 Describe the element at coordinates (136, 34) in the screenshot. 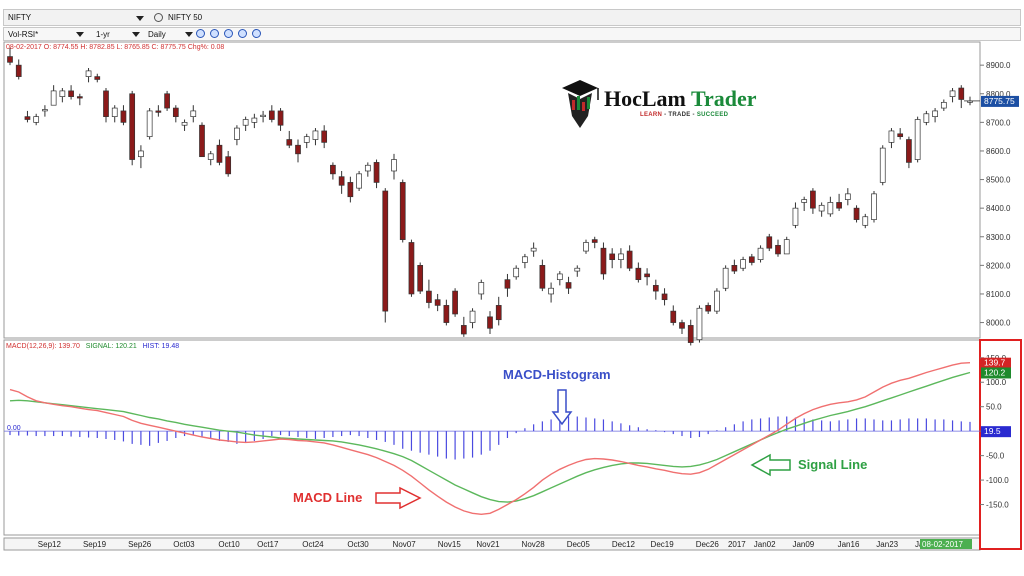

I see `period-dropdown-arrow-icon` at that location.